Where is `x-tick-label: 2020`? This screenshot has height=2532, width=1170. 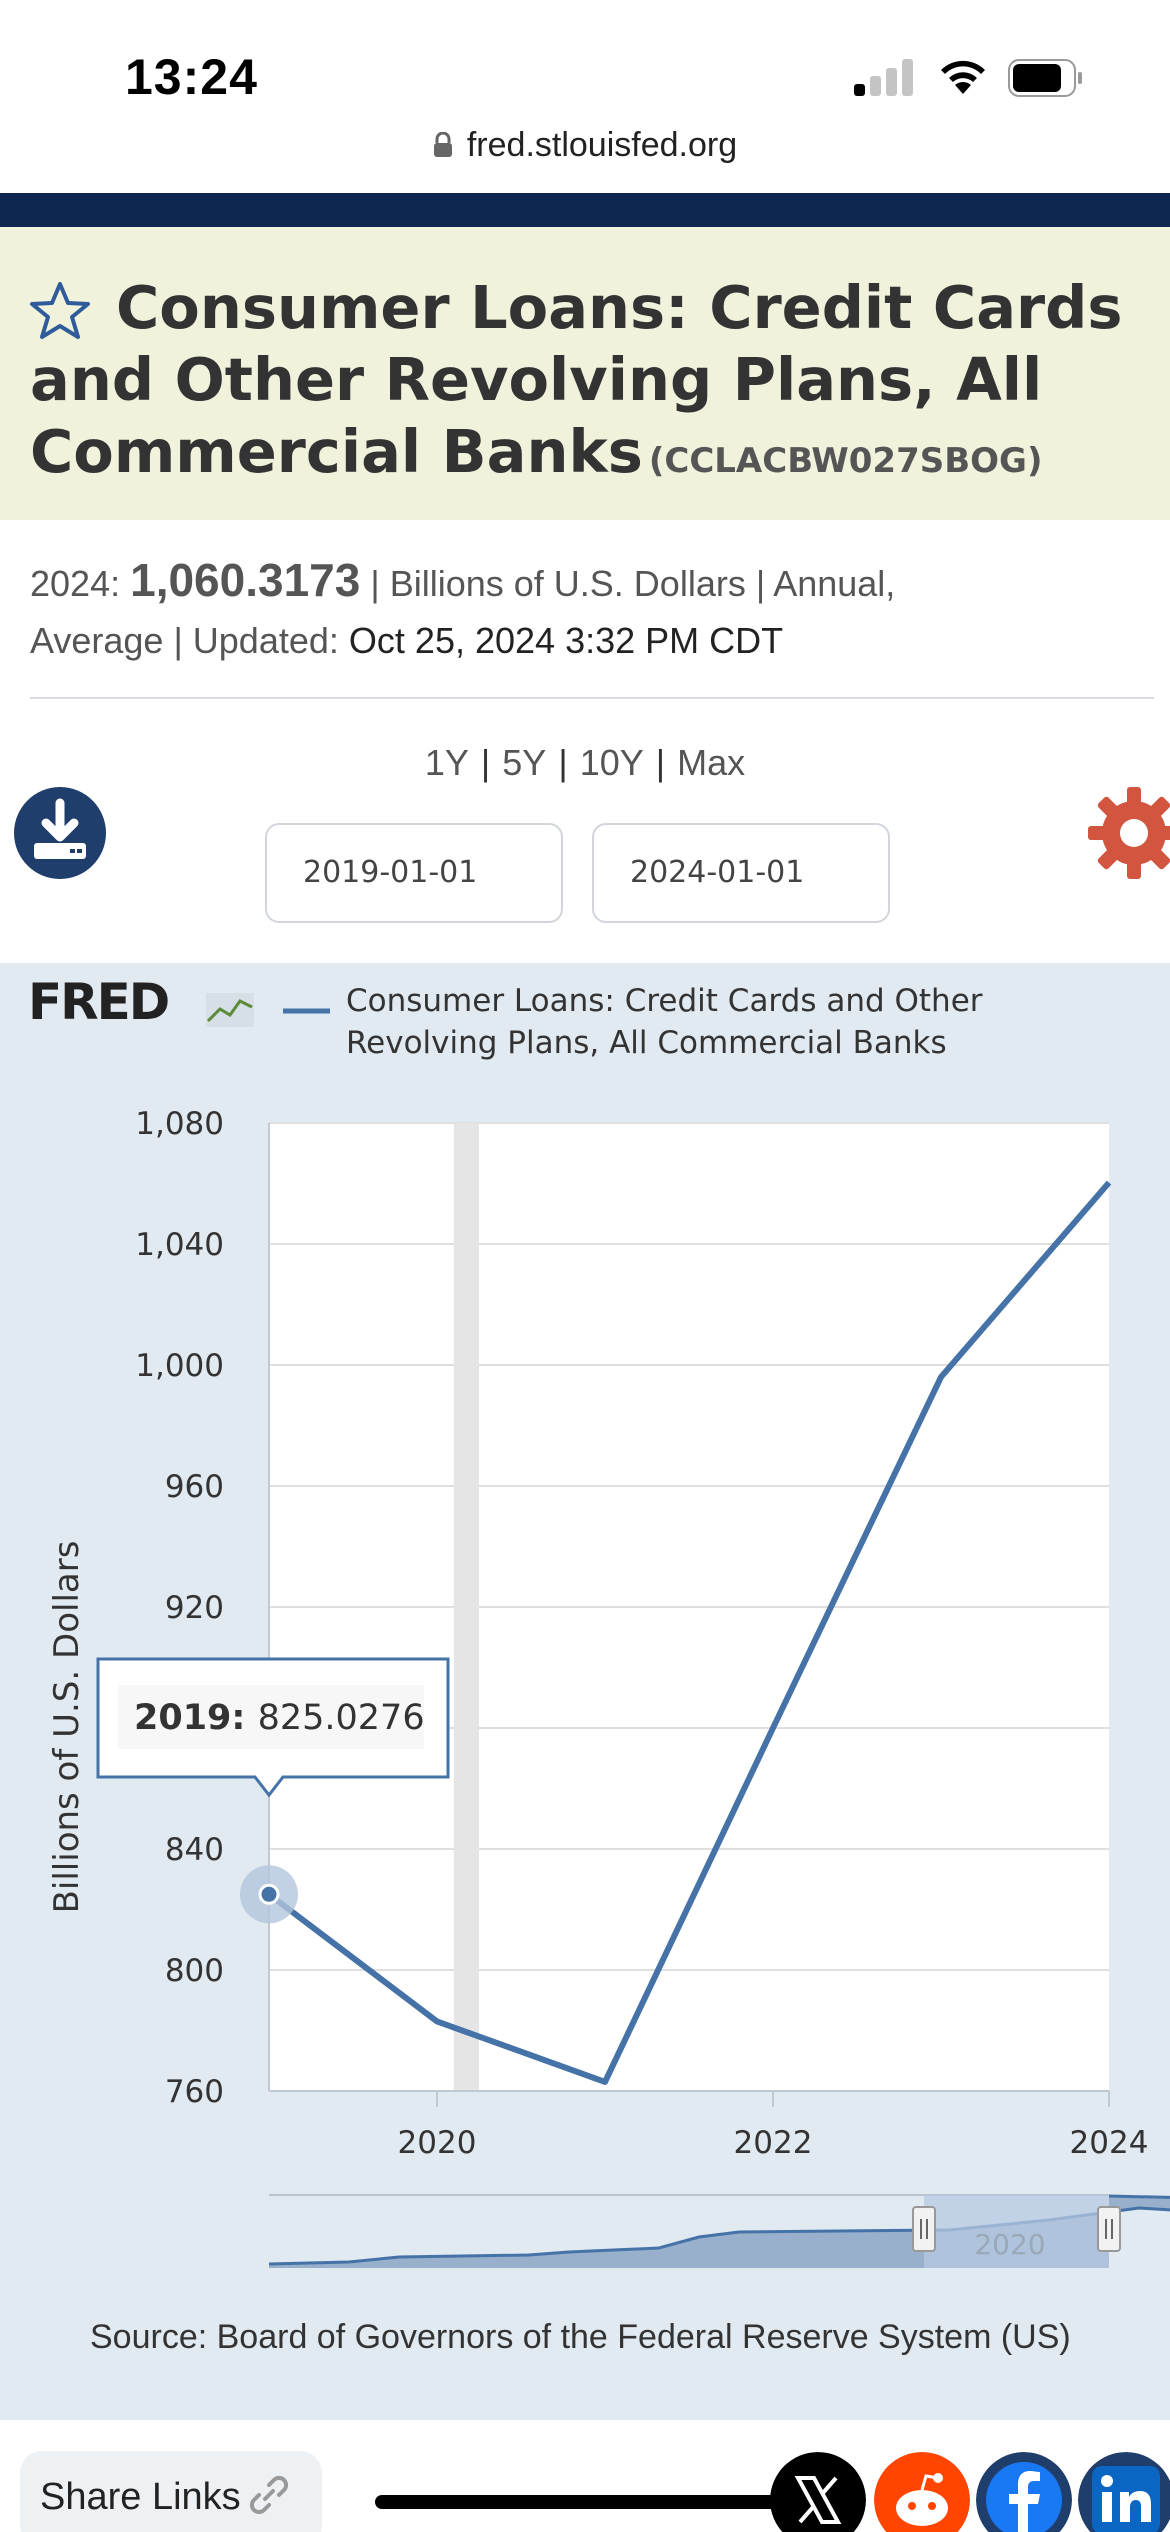 x-tick-label: 2020 is located at coordinates (437, 2143).